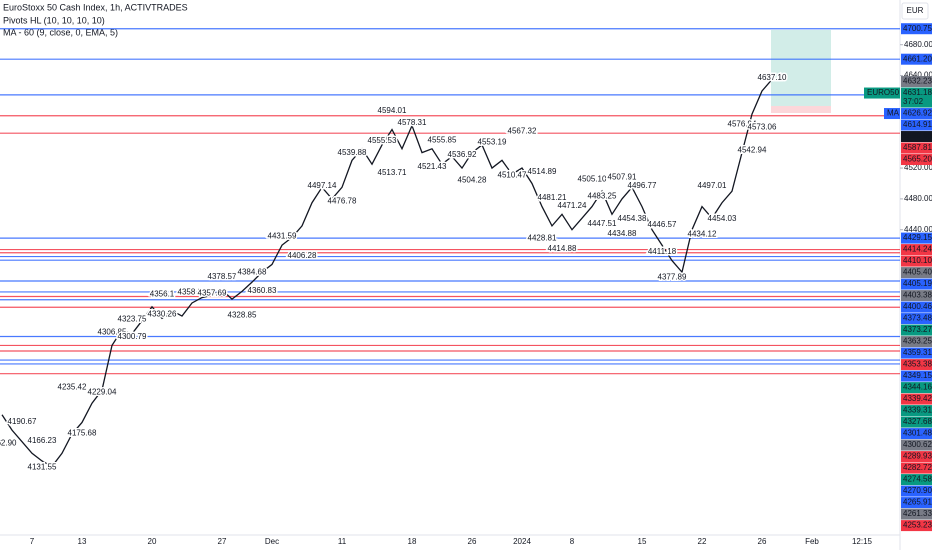  I want to click on pivot-label: 4378.57, so click(222, 276).